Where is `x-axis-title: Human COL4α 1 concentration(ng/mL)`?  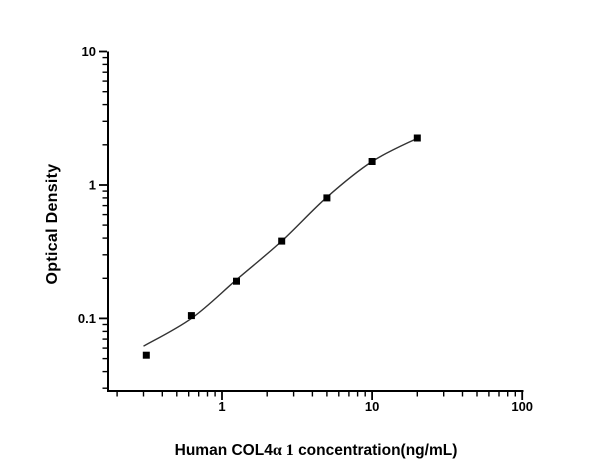
x-axis-title: Human COL4α 1 concentration(ng/mL) is located at coordinates (316, 451).